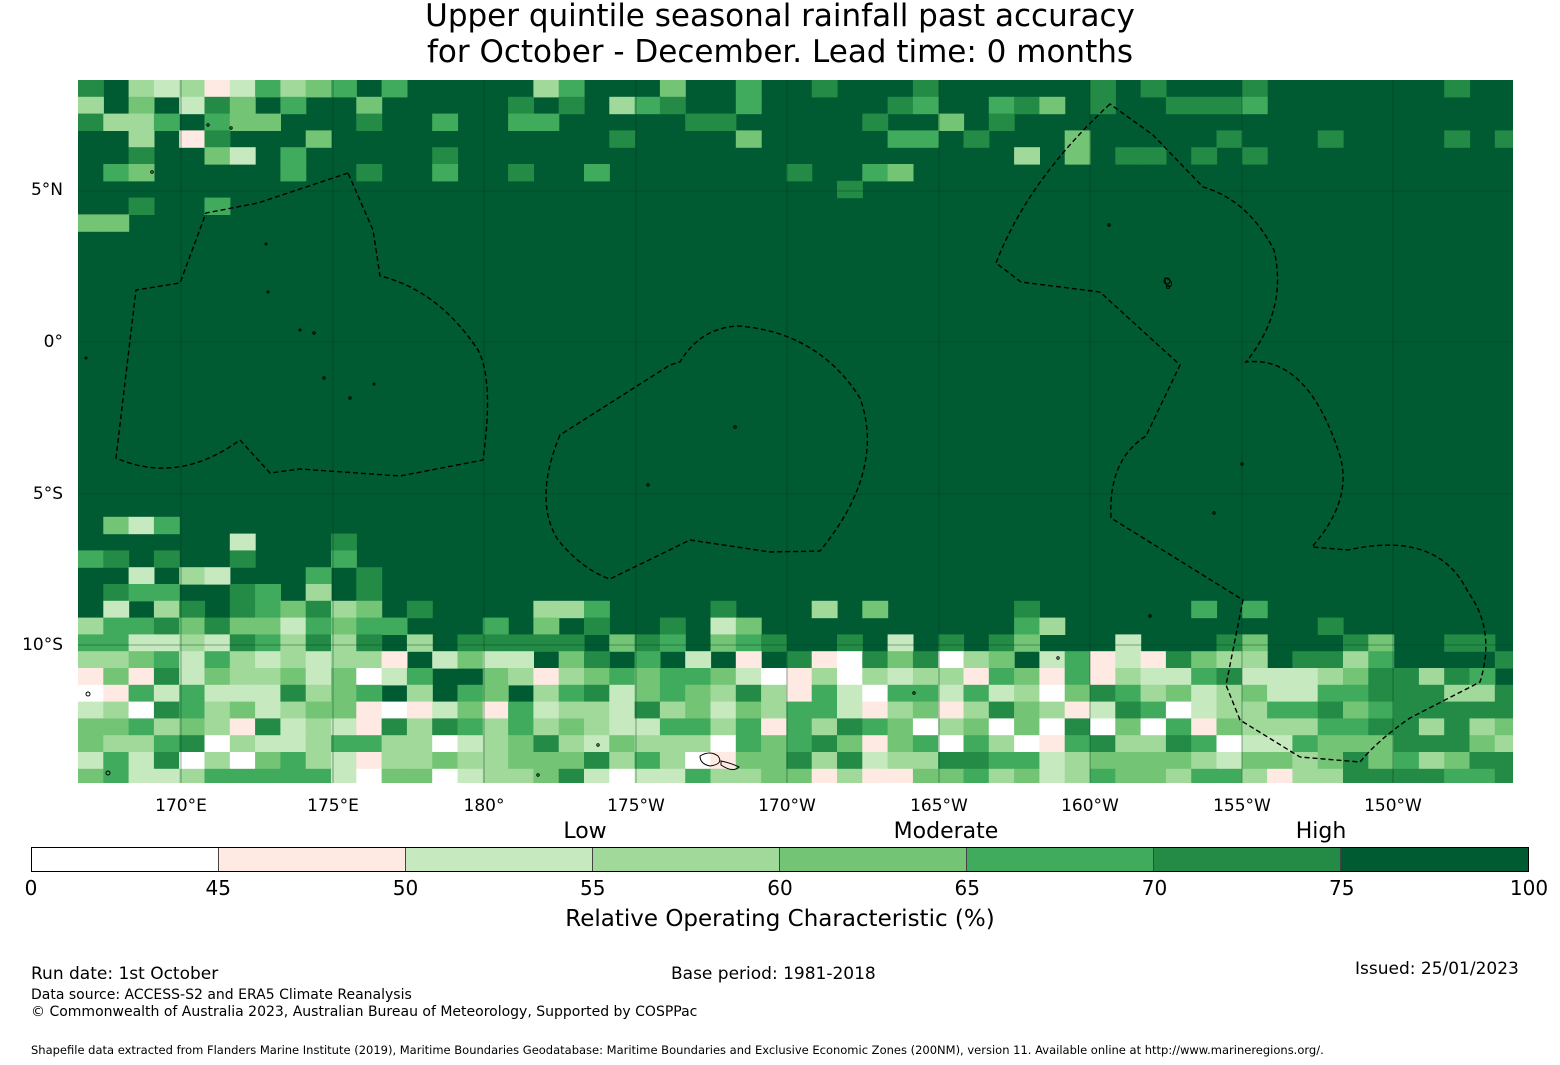 This screenshot has width=1560, height=1065. What do you see at coordinates (333, 806) in the screenshot?
I see `lon-label-175e: 175°E` at bounding box center [333, 806].